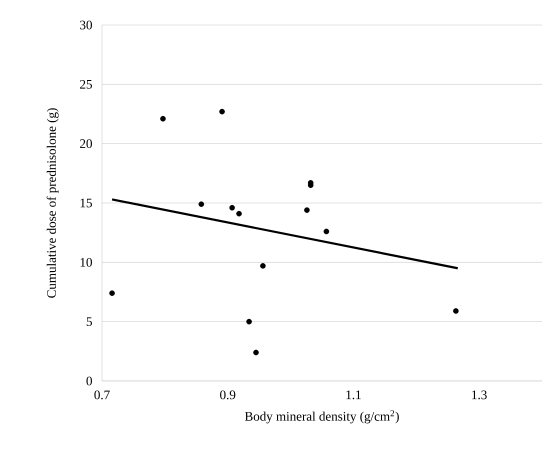  What do you see at coordinates (479, 395) in the screenshot?
I see `x-tick-label: 1.3` at bounding box center [479, 395].